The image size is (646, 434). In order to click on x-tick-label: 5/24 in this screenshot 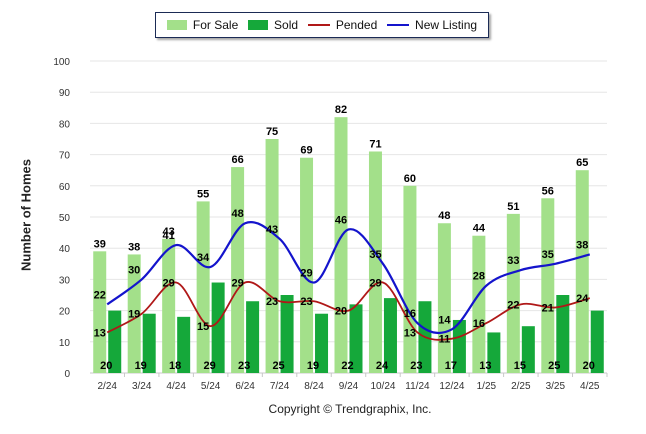, I will do `click(211, 386)`.